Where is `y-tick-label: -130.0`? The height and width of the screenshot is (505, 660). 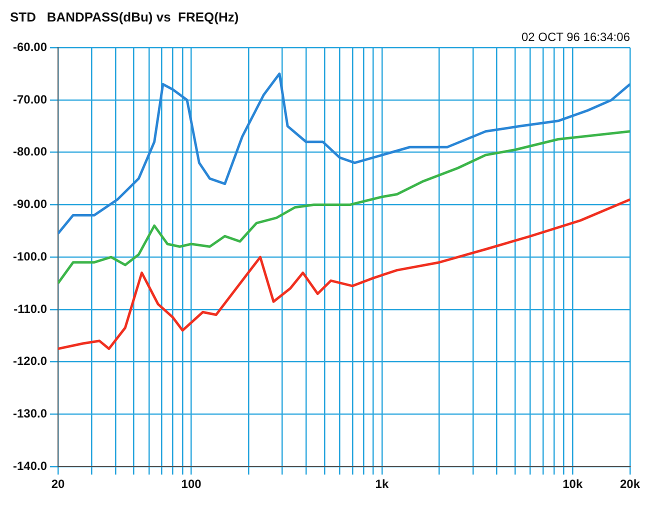
y-tick-label: -130.0 is located at coordinates (30, 413).